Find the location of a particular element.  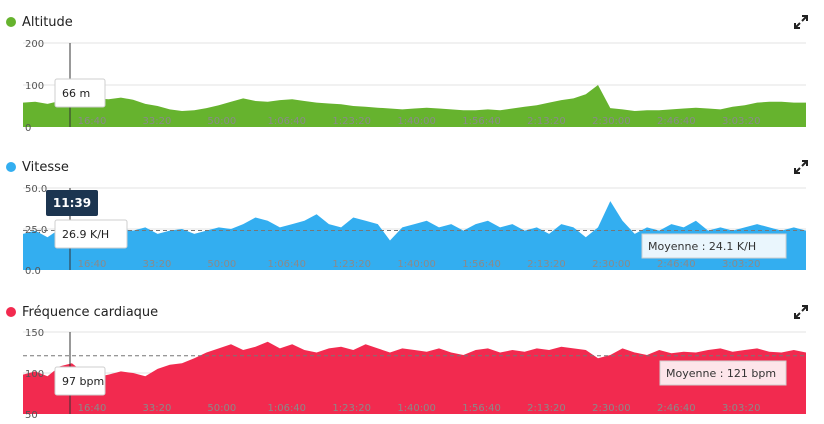

speed-legend-dot is located at coordinates (11, 167).